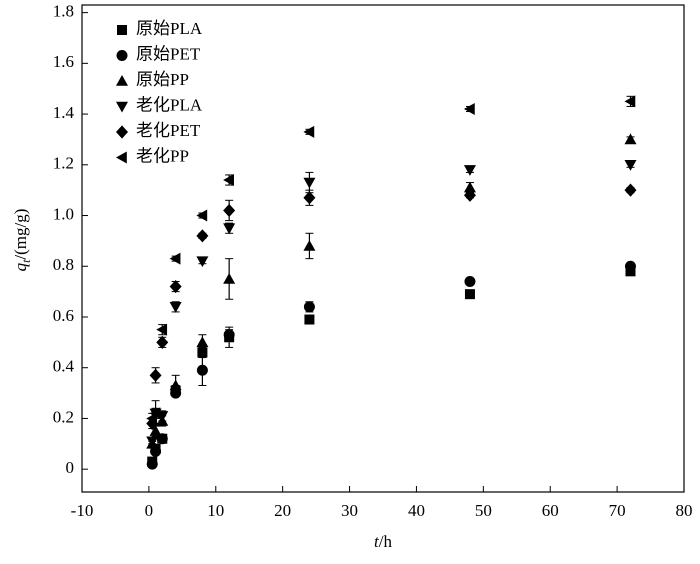 Image resolution: width=700 pixels, height=564 pixels. What do you see at coordinates (215, 510) in the screenshot?
I see `x-tick-label: 10` at bounding box center [215, 510].